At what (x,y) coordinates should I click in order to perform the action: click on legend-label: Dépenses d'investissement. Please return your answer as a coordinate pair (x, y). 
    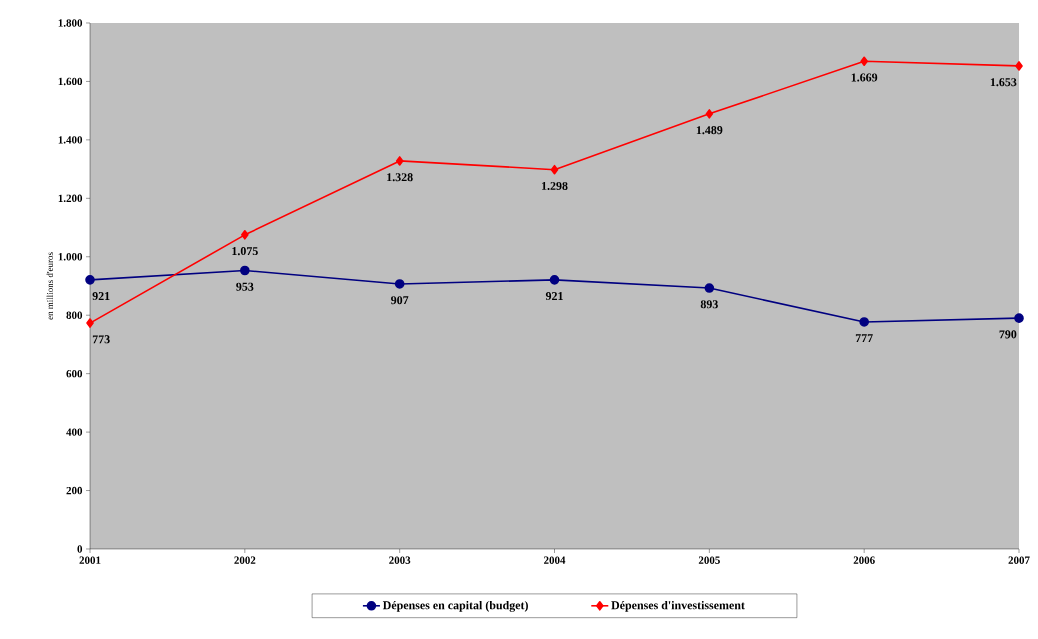
    Looking at the image, I should click on (678, 606).